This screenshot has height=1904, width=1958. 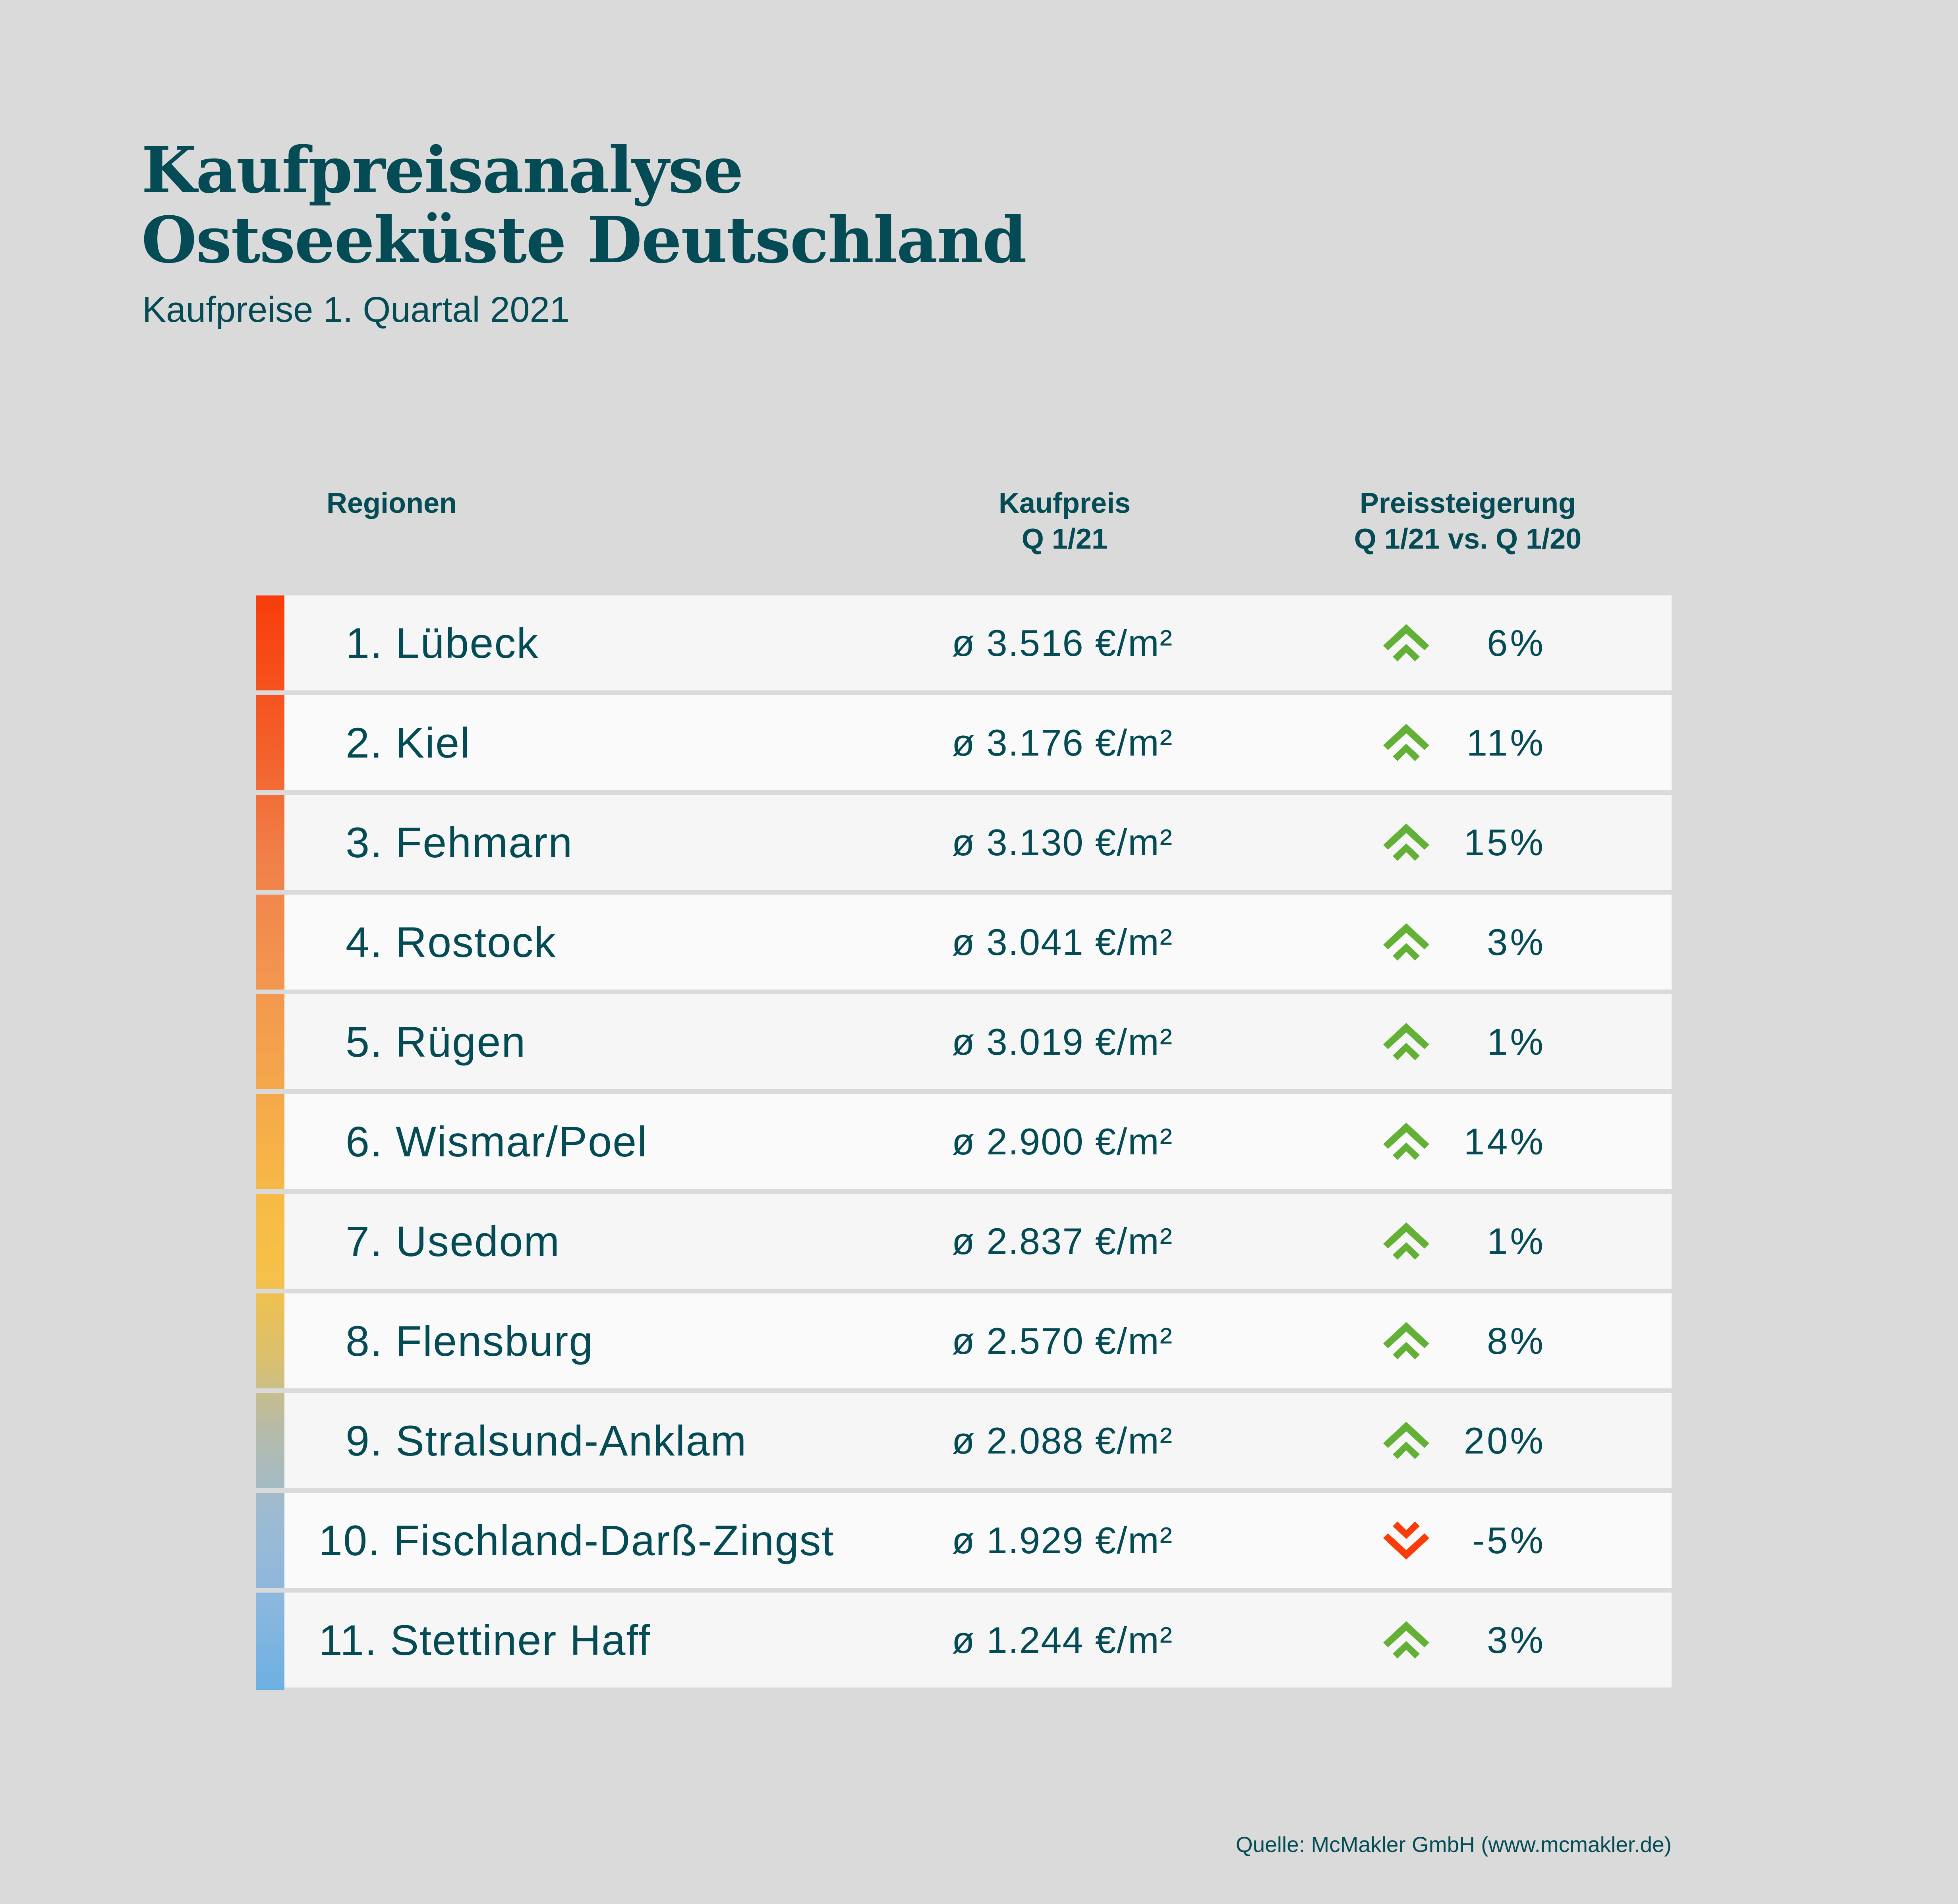 I want to click on region-label: Wismar/Poel, so click(x=522, y=1141).